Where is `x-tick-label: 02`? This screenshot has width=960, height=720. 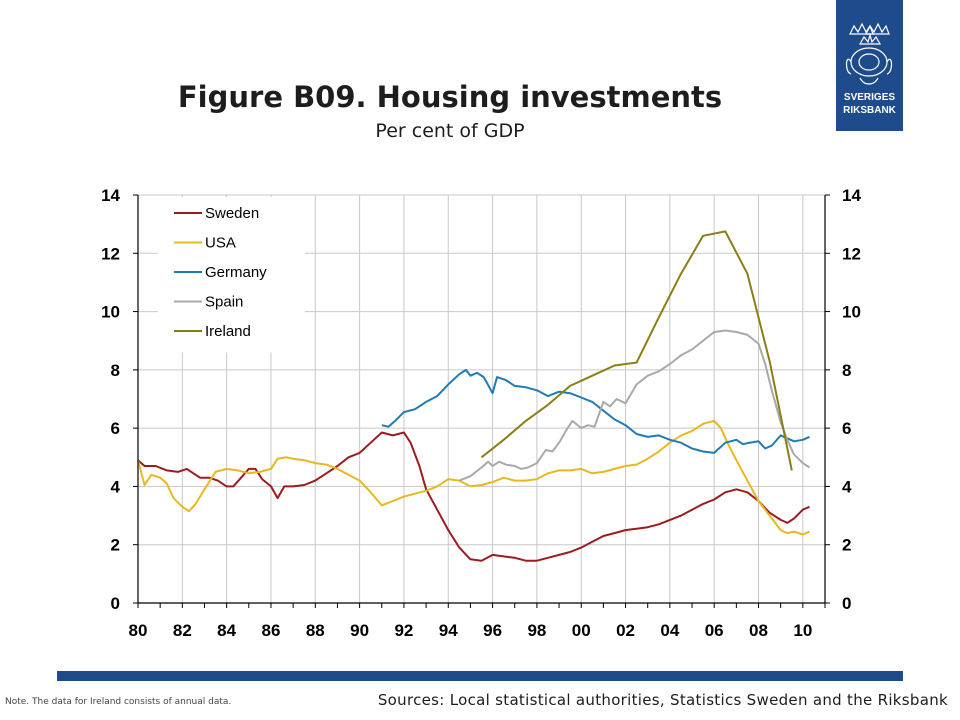
x-tick-label: 02 is located at coordinates (625, 630).